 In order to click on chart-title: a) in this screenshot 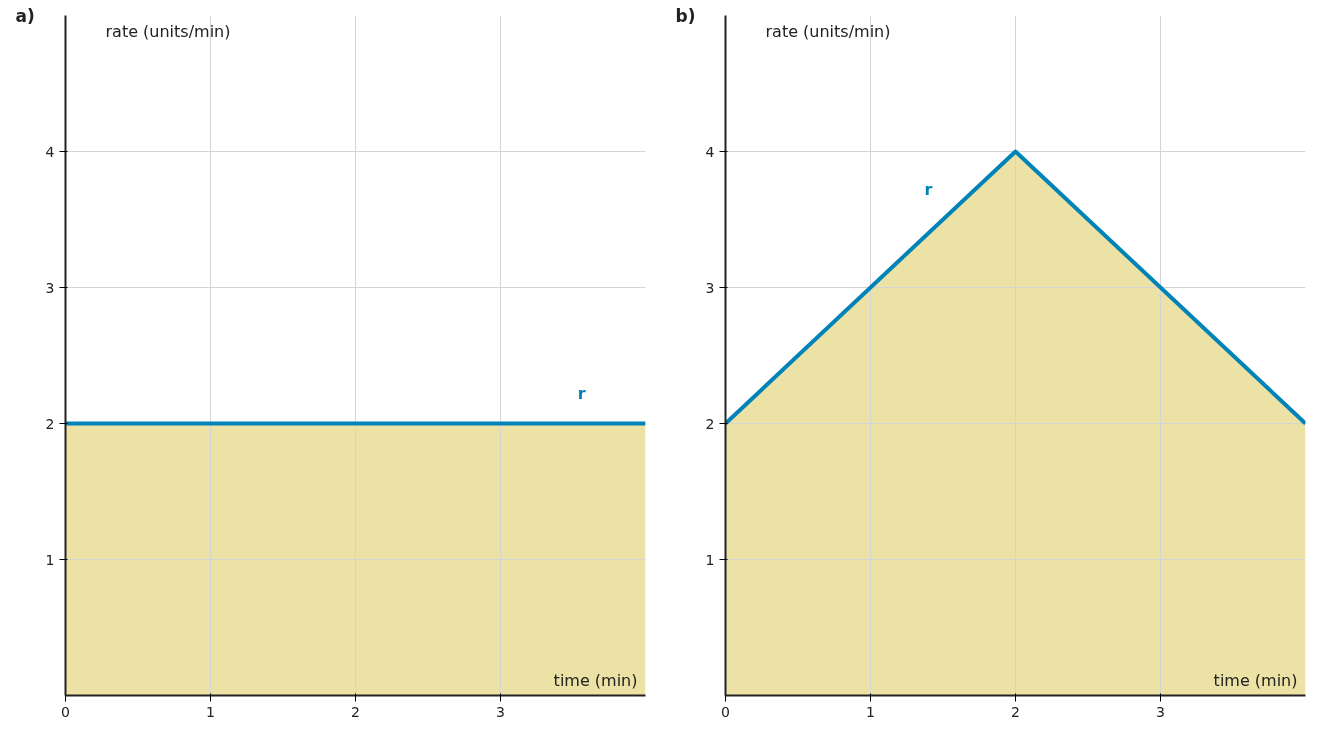, I will do `click(25, 15)`.